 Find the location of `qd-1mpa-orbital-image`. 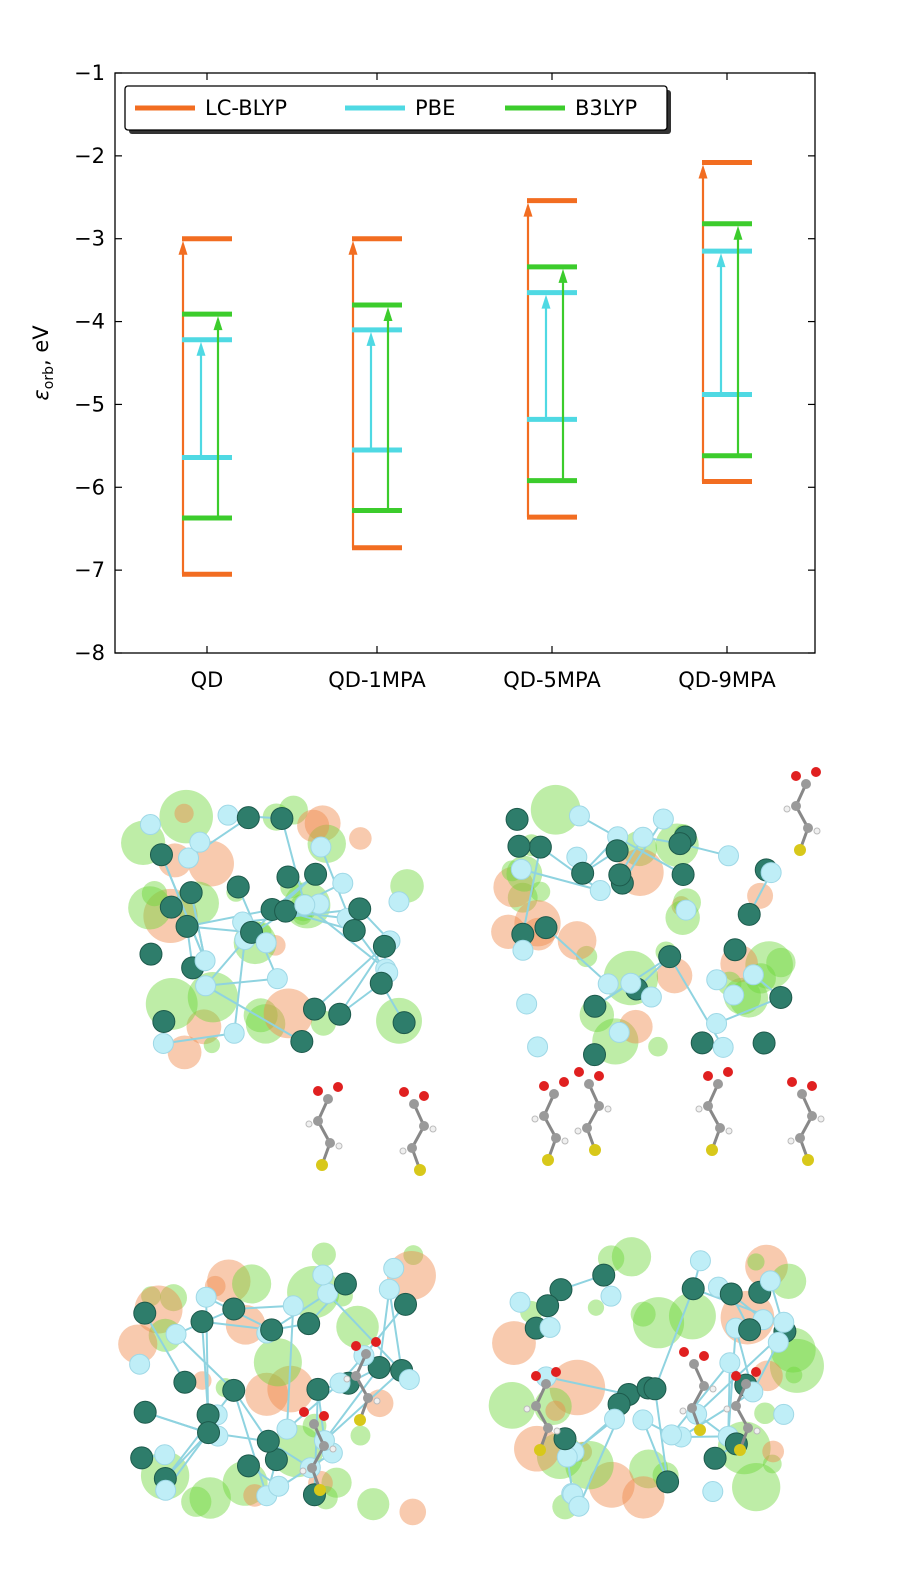

qd-1mpa-orbital-image is located at coordinates (656, 917).